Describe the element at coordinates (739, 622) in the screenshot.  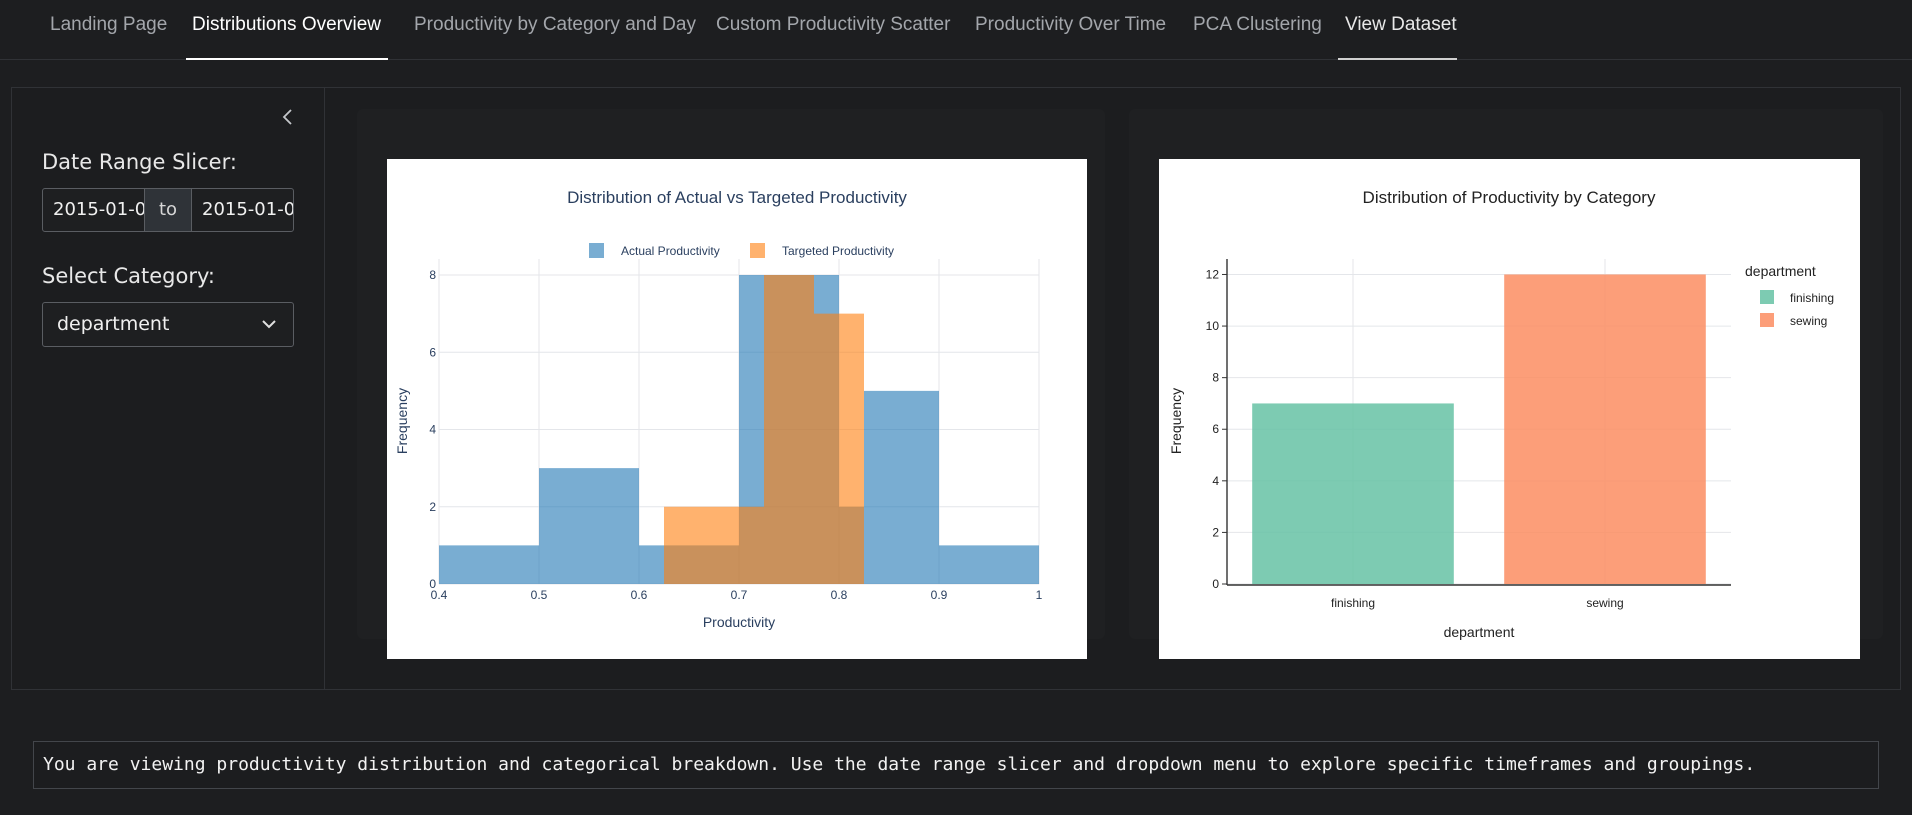
I see `x-axis-label: Productivity` at that location.